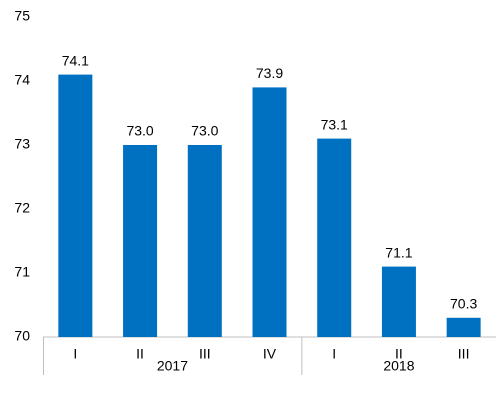  Describe the element at coordinates (172, 366) in the screenshot. I see `group-label: 2017` at that location.